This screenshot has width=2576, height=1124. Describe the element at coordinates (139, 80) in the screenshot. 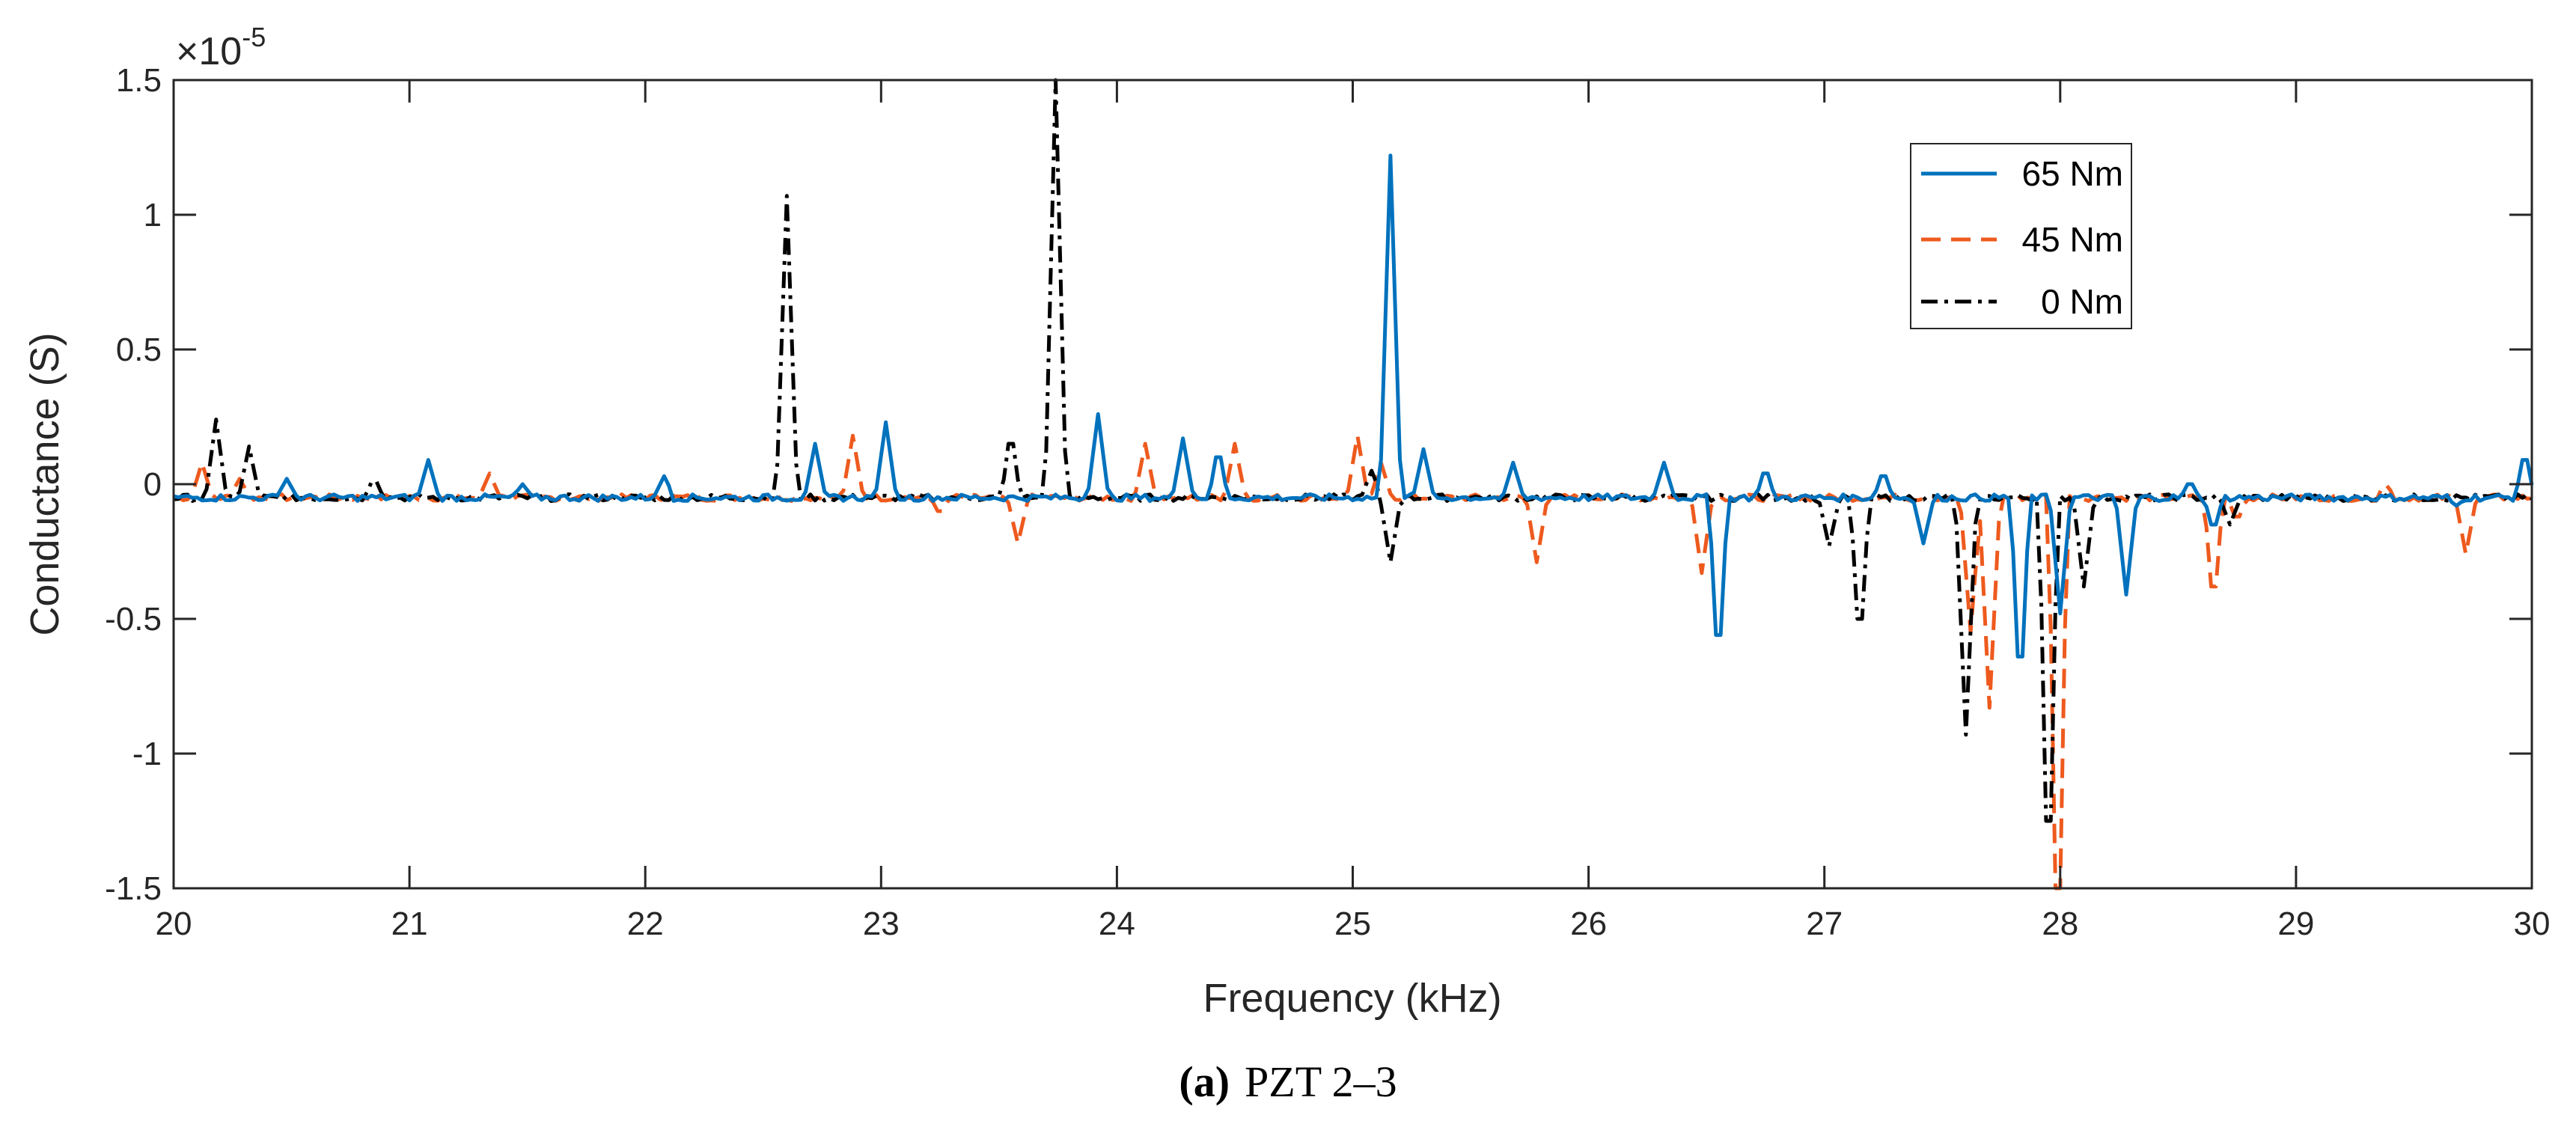

I see `y-tick-label: 1.5` at that location.